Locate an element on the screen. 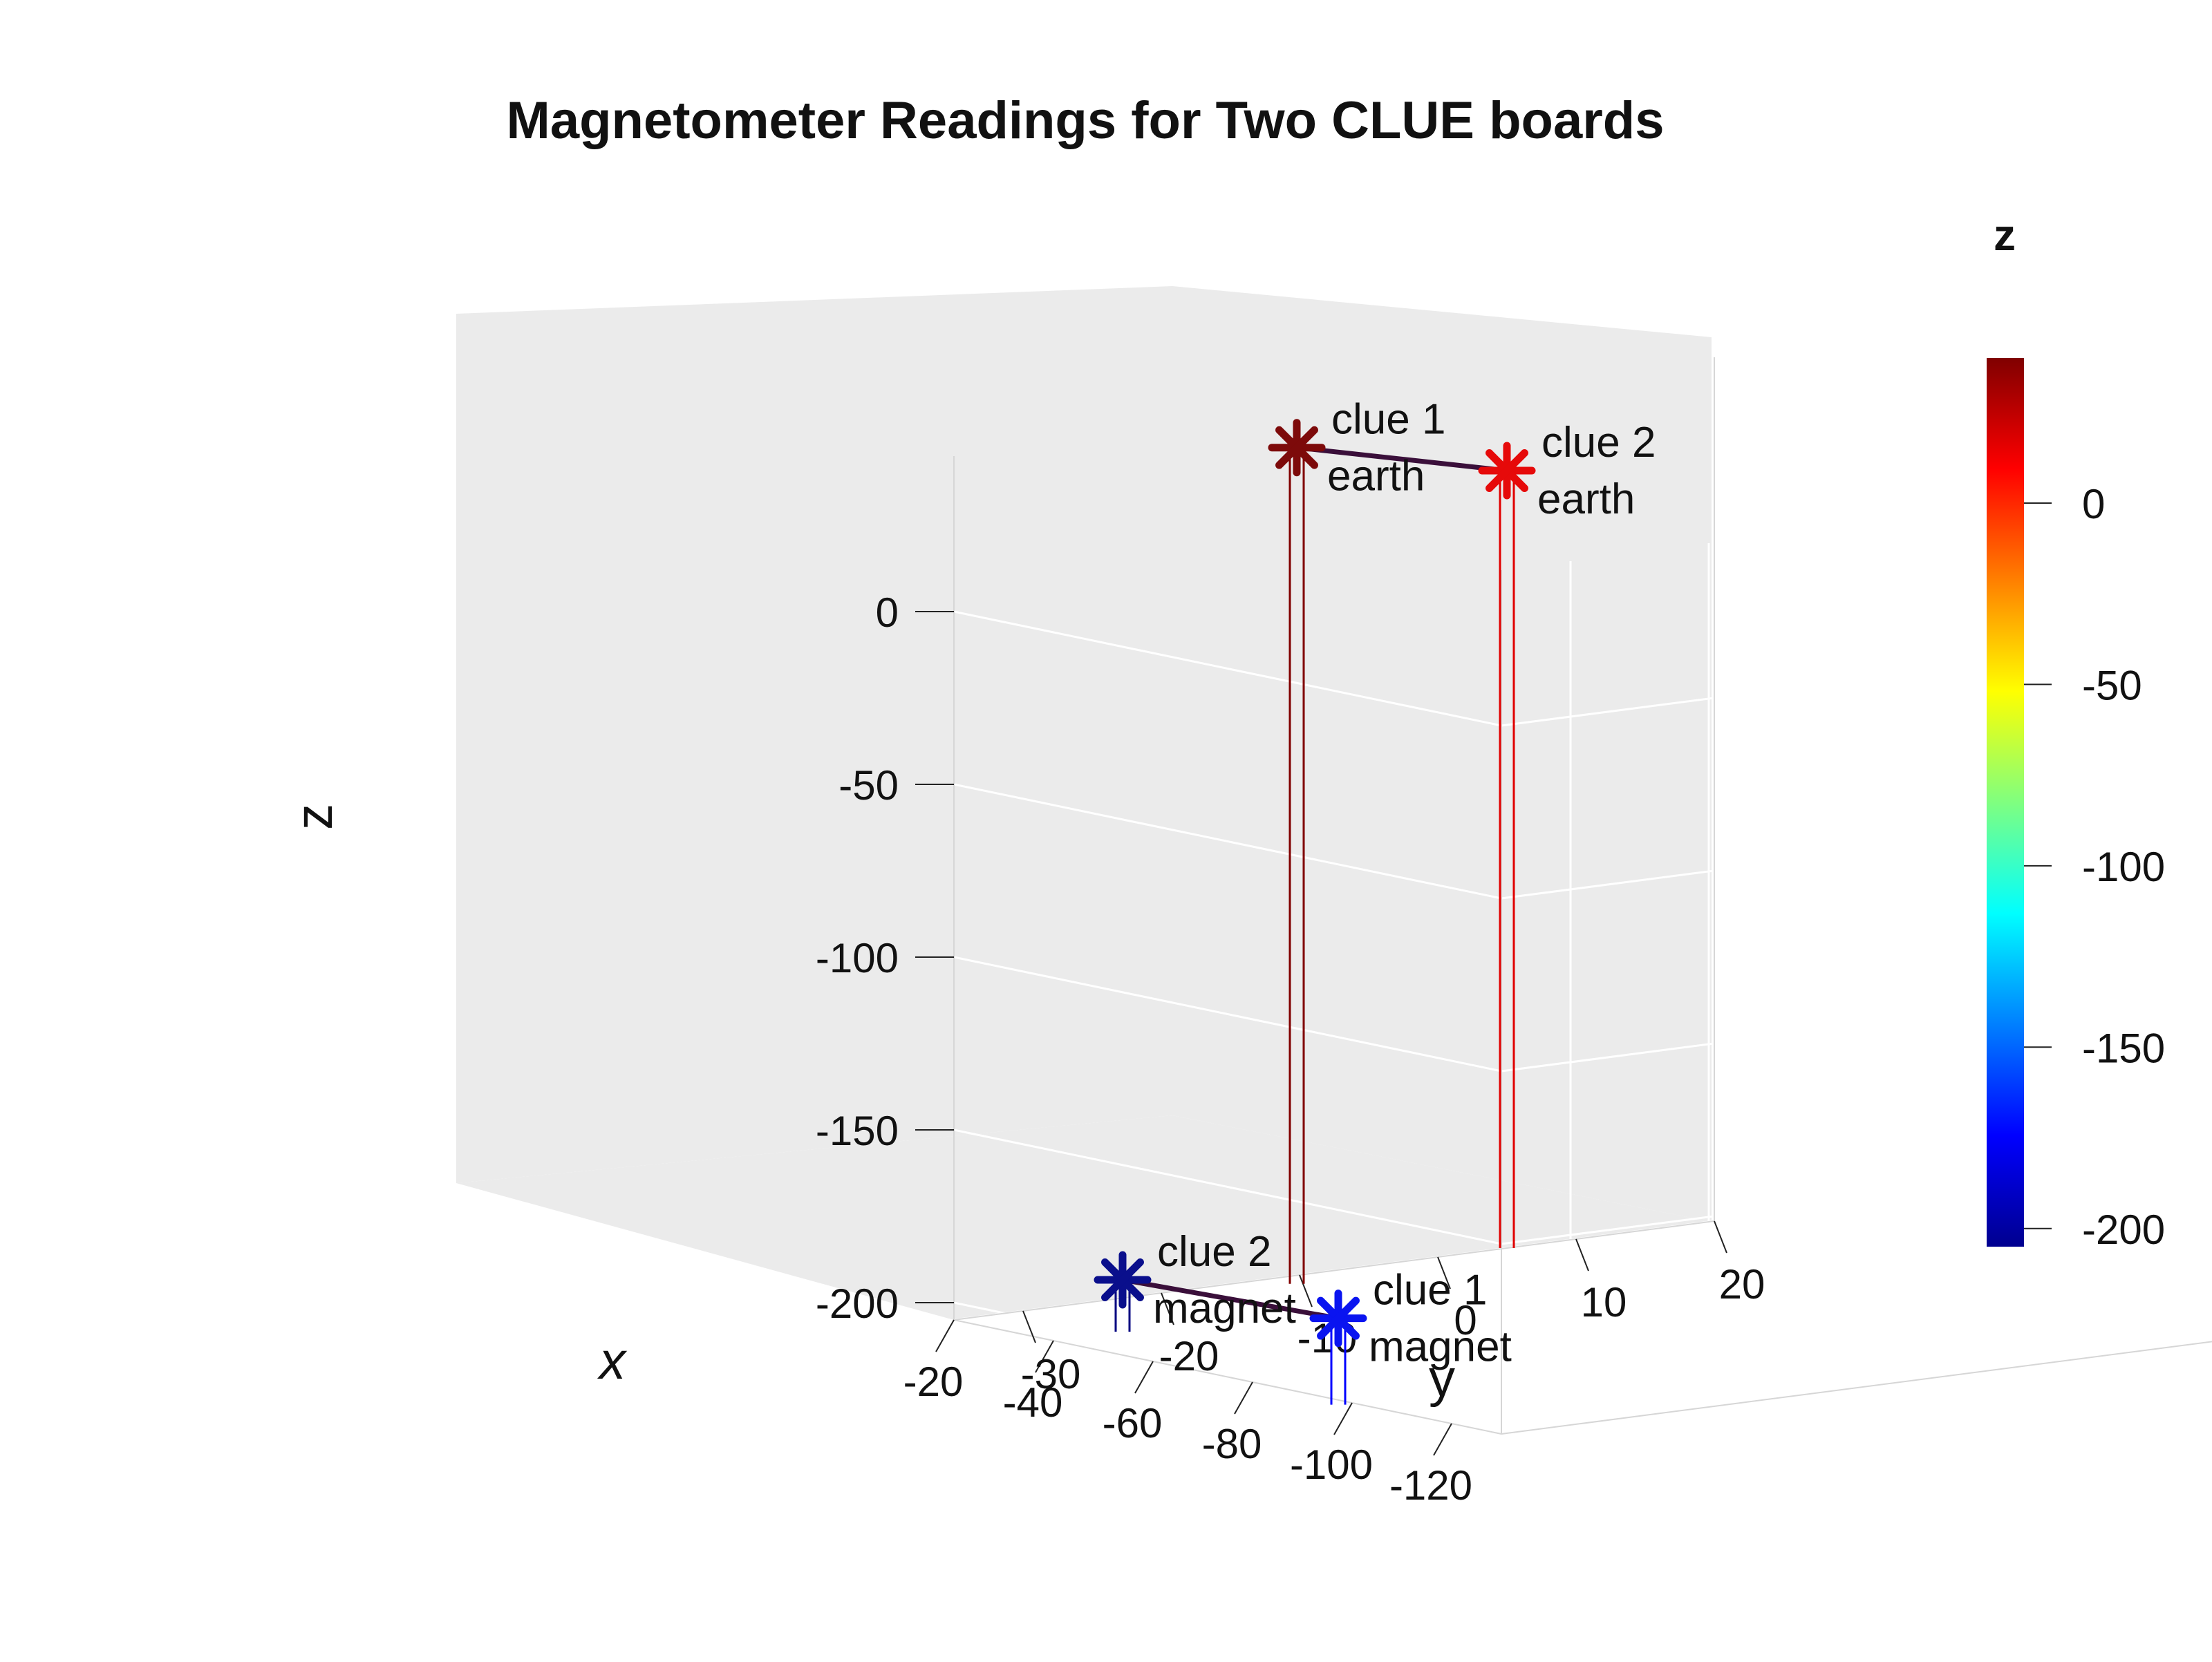  x-tick-label: -80 is located at coordinates (1232, 1444).